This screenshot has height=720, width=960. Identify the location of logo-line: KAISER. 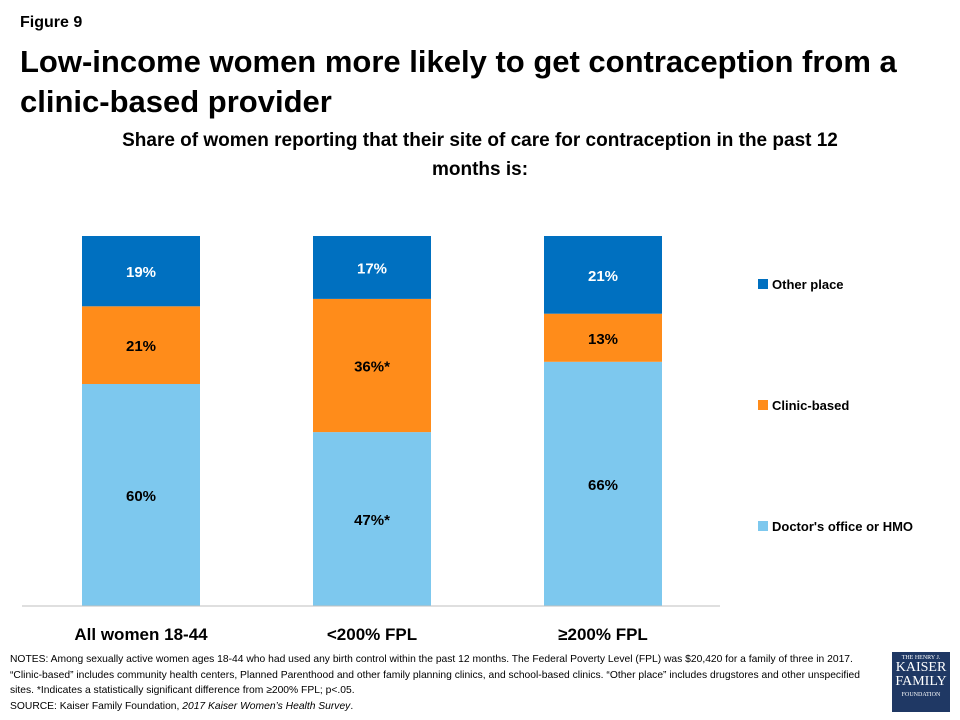
(921, 667).